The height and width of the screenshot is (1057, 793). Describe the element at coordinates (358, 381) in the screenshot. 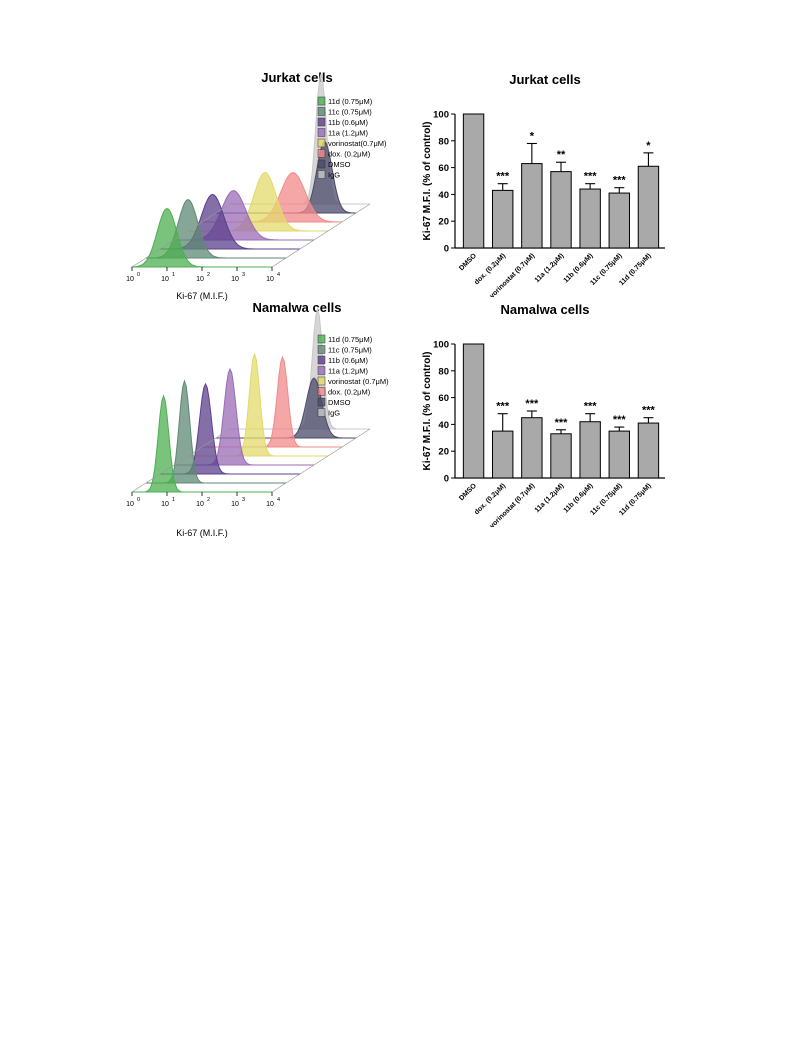

I see `legend-label: vorinostat (0.7μM)` at that location.